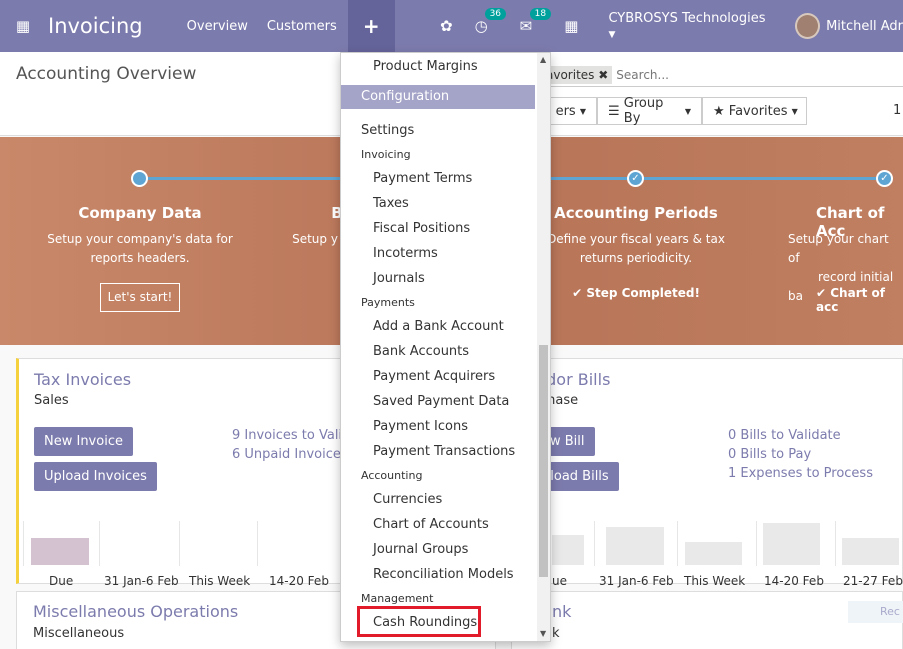 The height and width of the screenshot is (649, 903). Describe the element at coordinates (784, 435) in the screenshot. I see `bills-to-validate-link: 0 Bills to Validate` at that location.